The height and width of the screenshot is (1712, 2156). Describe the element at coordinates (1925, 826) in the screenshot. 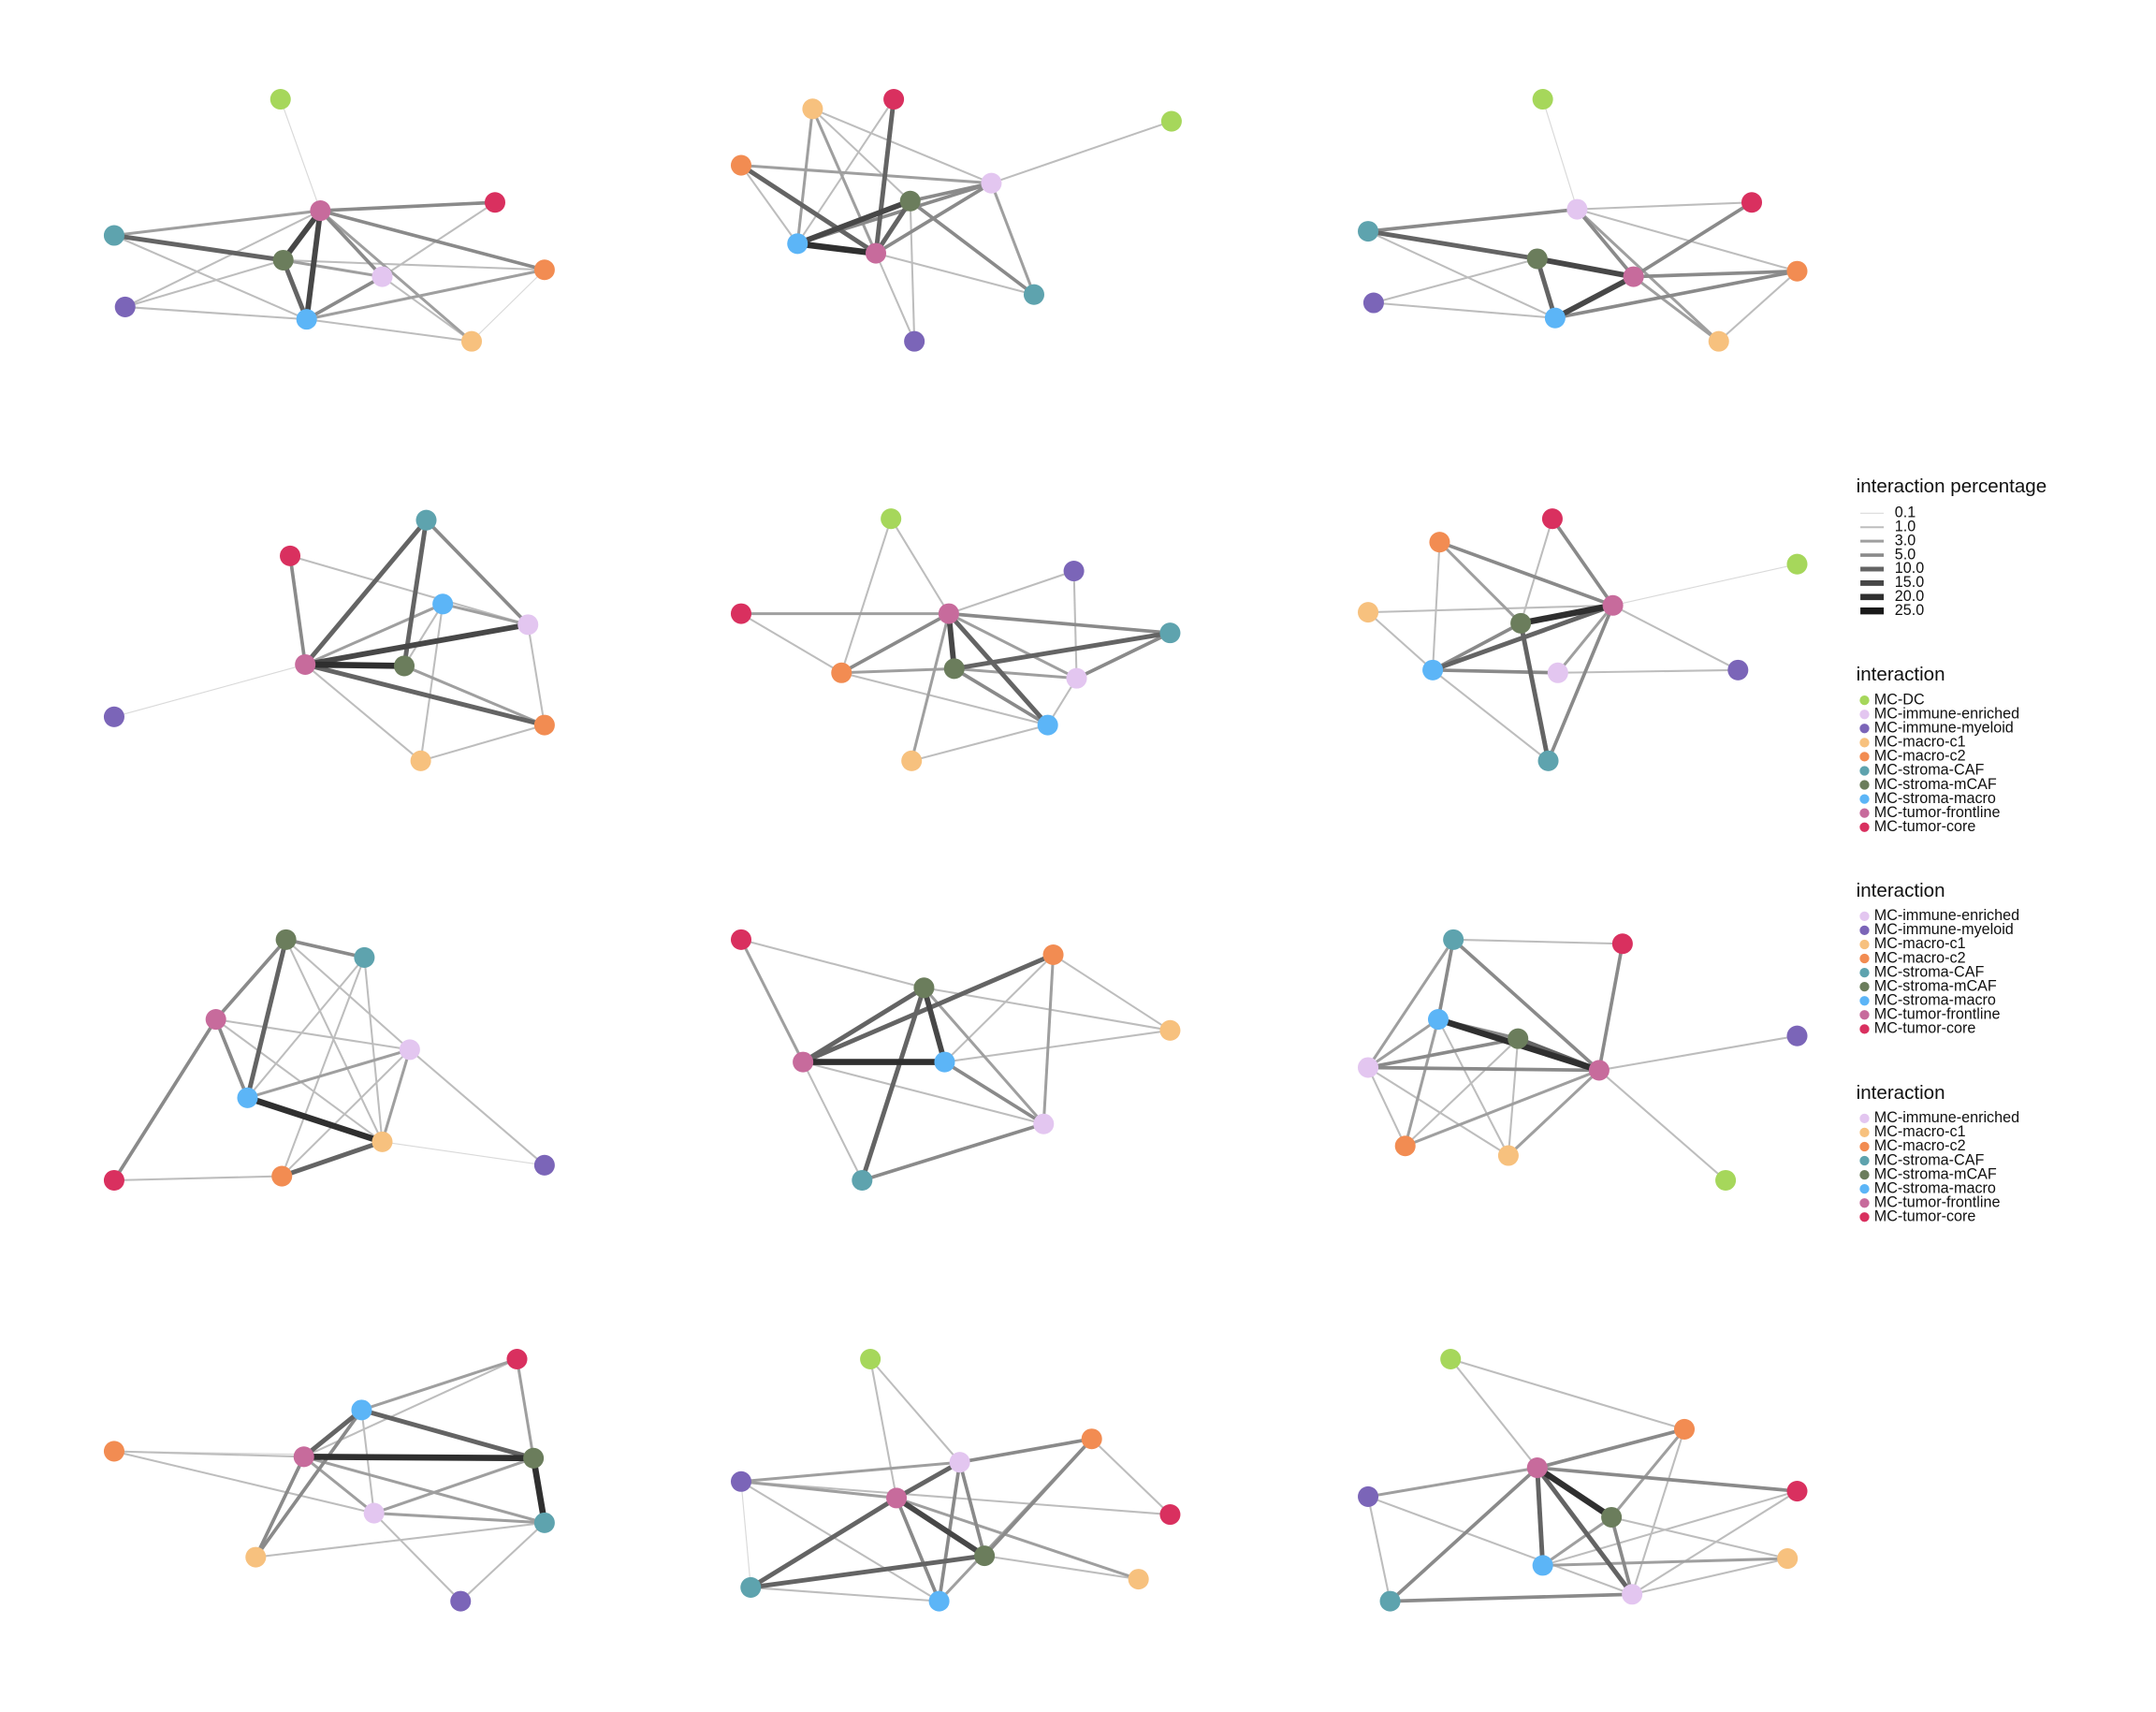

I see `legend-label: MC-tumor-core` at that location.